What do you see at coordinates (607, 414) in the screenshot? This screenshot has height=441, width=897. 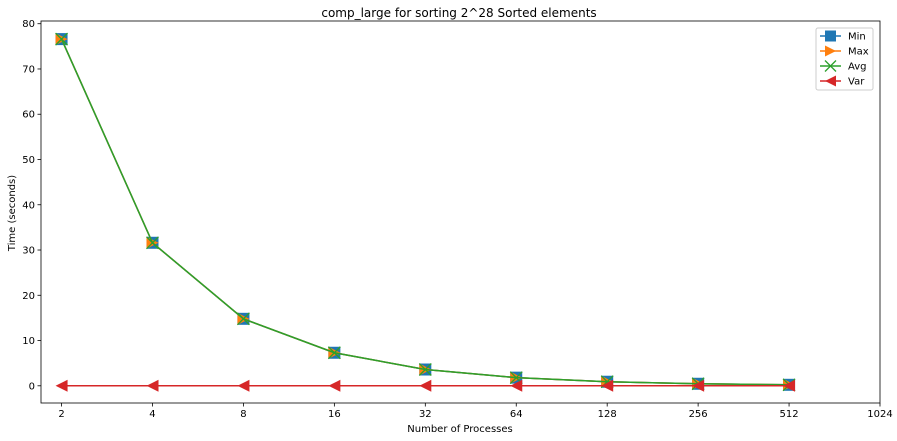 I see `x-tick-label: 128` at bounding box center [607, 414].